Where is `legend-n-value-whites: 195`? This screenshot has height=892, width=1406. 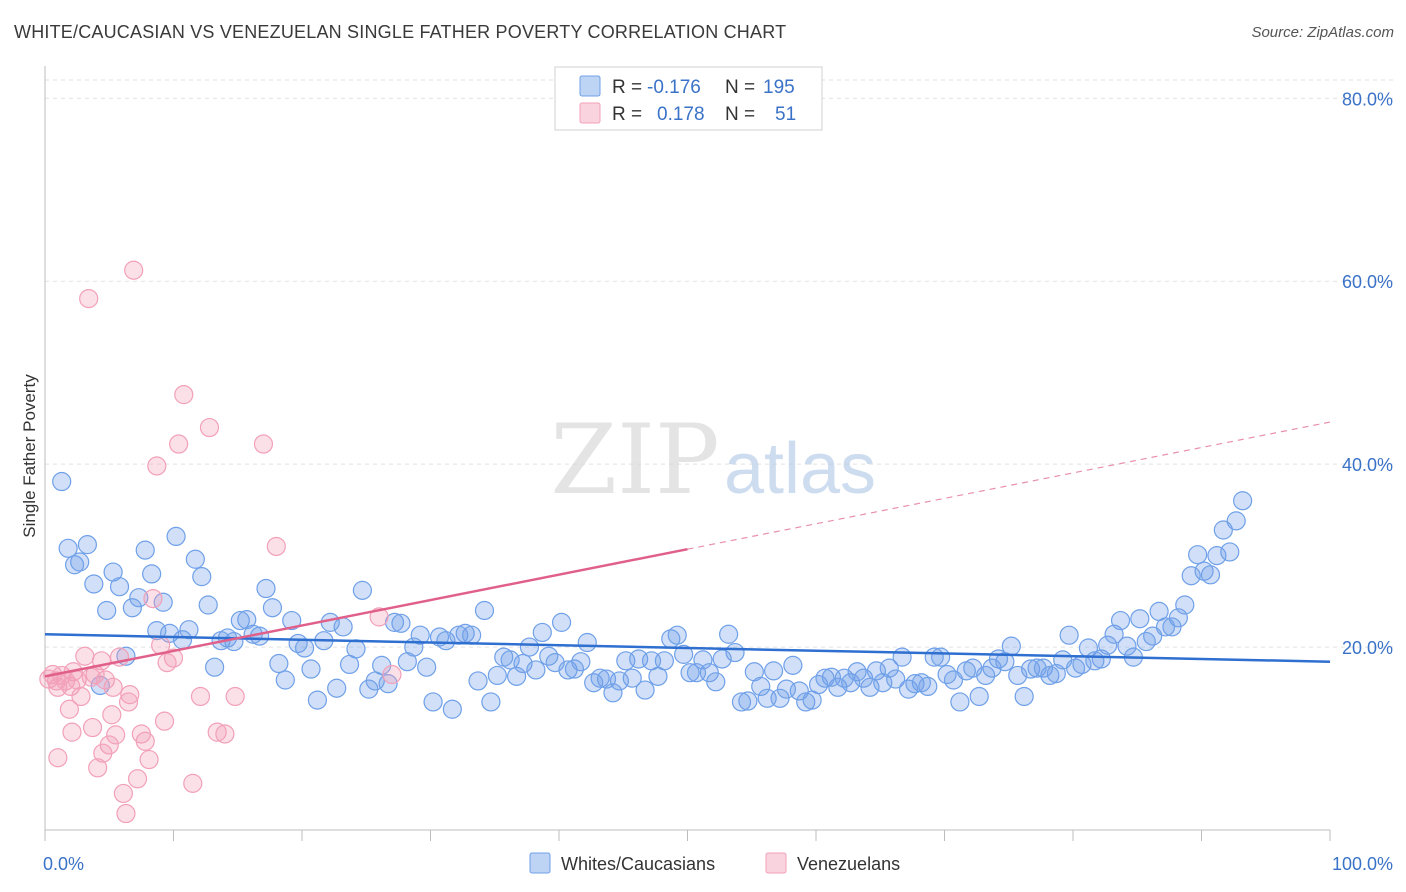 legend-n-value-whites: 195 is located at coordinates (779, 87).